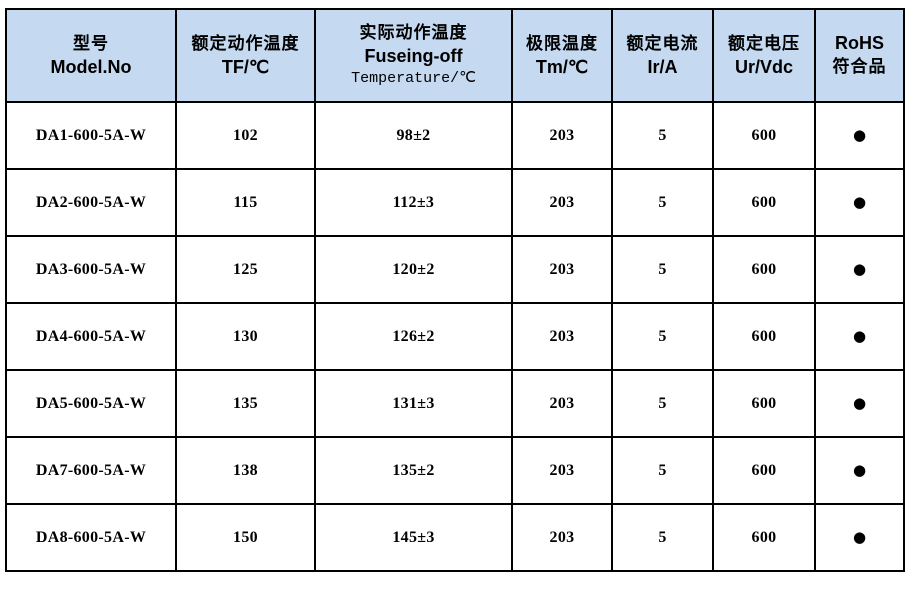 The height and width of the screenshot is (596, 908). I want to click on header-model-zh: 型号, so click(91, 43).